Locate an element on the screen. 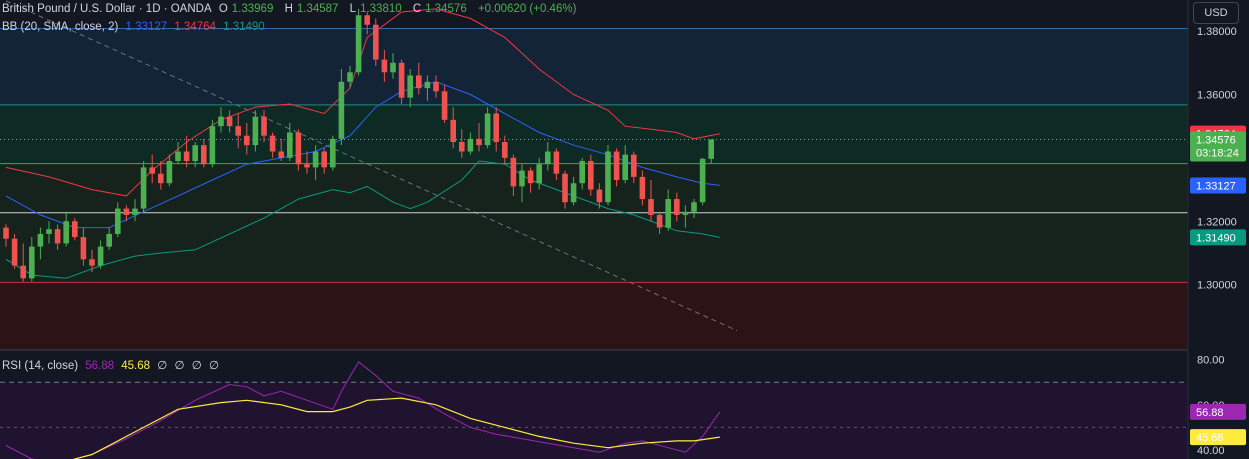  basis-badge: 1.33127 is located at coordinates (1218, 185).